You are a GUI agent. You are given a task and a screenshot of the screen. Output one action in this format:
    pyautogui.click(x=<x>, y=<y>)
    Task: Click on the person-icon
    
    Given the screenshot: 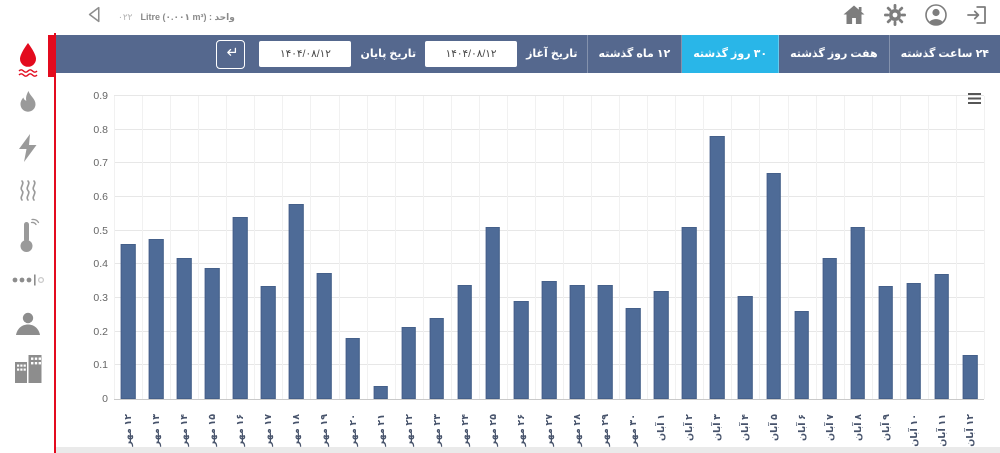 What is the action you would take?
    pyautogui.click(x=28, y=324)
    